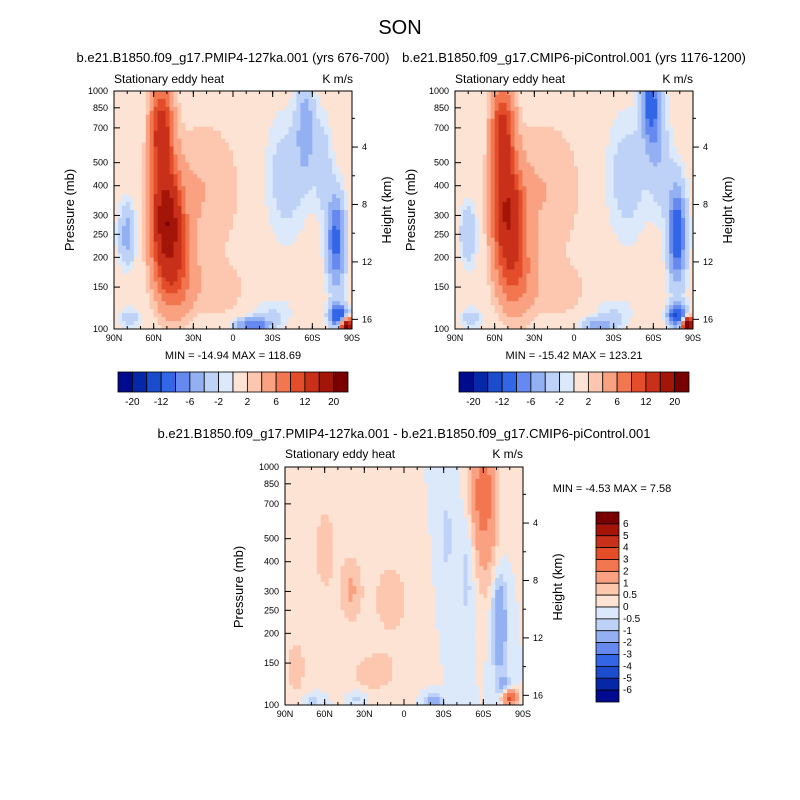 The width and height of the screenshot is (800, 800). I want to click on colorbar-label: 2, so click(248, 402).